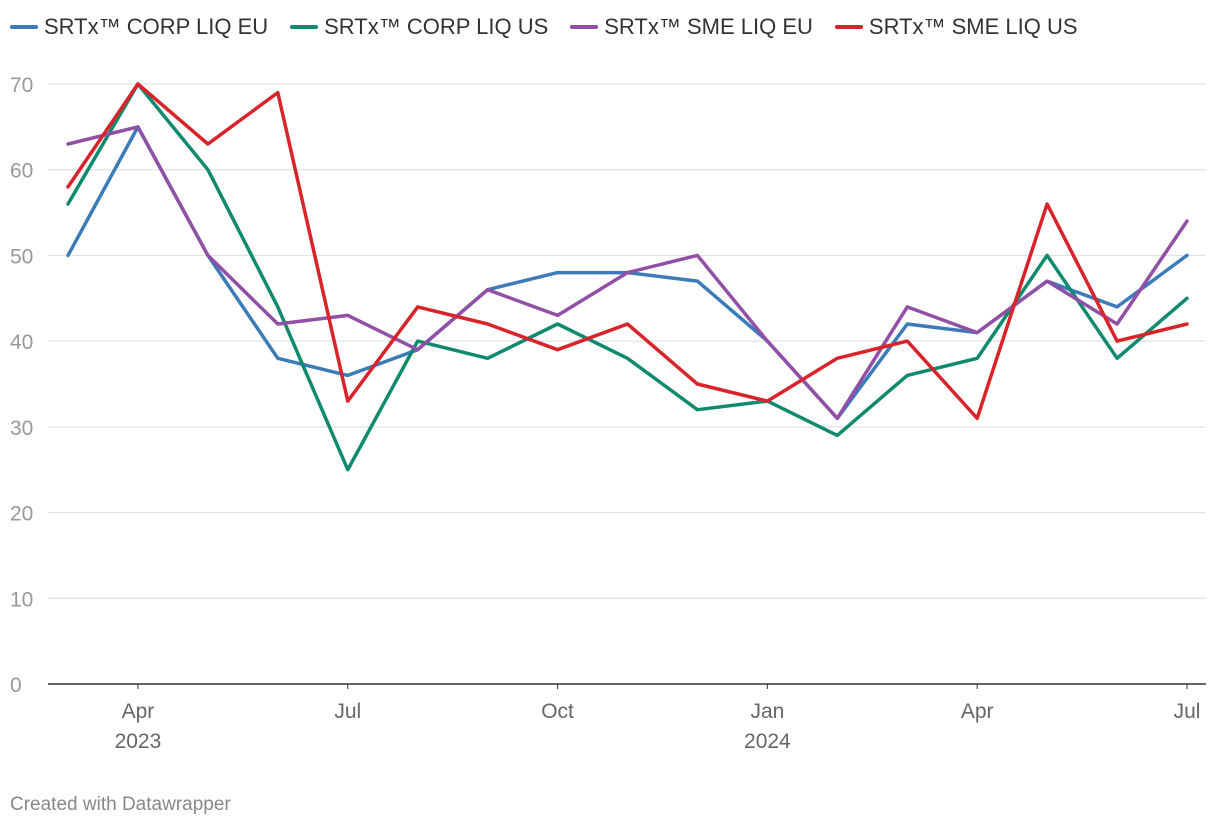 Image resolution: width=1220 pixels, height=835 pixels. What do you see at coordinates (767, 741) in the screenshot?
I see `x-tick-year-label: 2024` at bounding box center [767, 741].